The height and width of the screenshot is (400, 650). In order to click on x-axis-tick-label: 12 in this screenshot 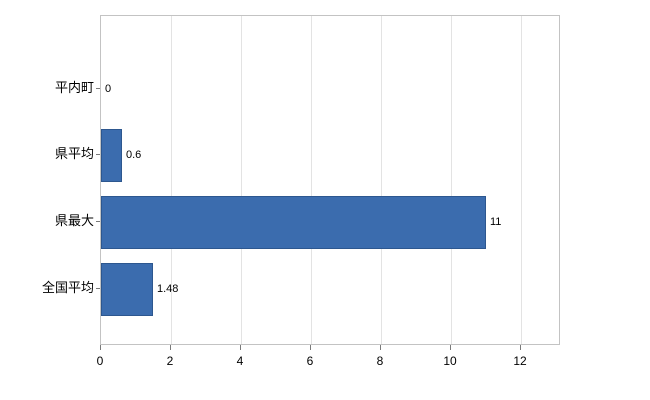, I will do `click(520, 361)`.